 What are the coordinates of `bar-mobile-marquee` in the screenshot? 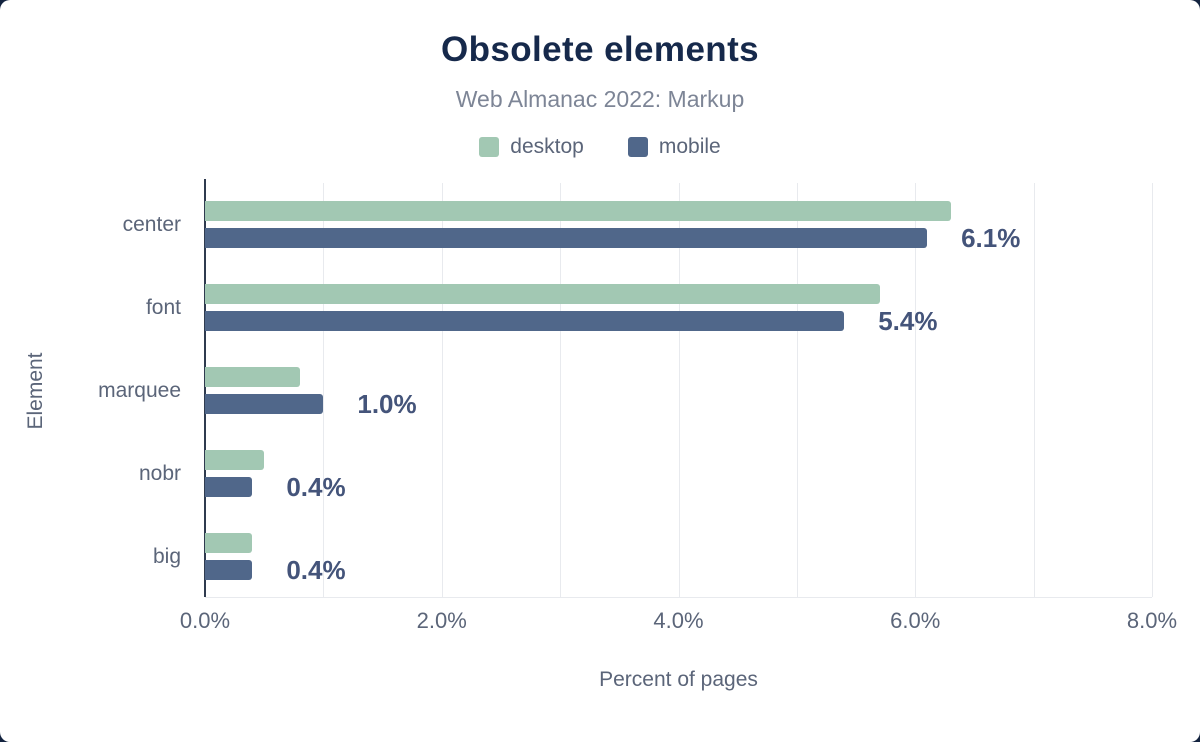 It's located at (264, 404).